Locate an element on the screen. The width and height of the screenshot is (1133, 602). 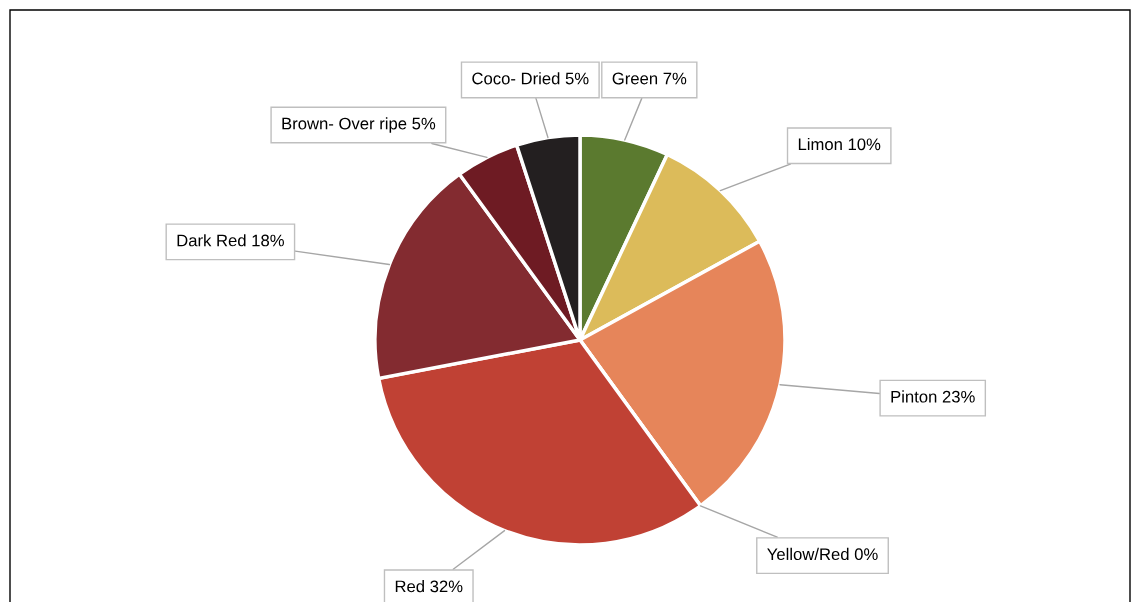
slice-label: Brown- Over ripe 5% is located at coordinates (359, 125).